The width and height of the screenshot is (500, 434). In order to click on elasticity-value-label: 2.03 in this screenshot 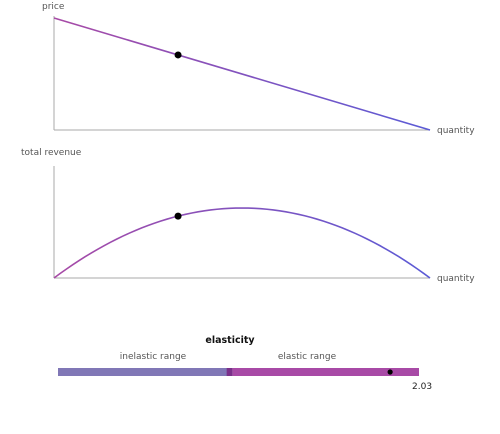, I will do `click(422, 387)`.